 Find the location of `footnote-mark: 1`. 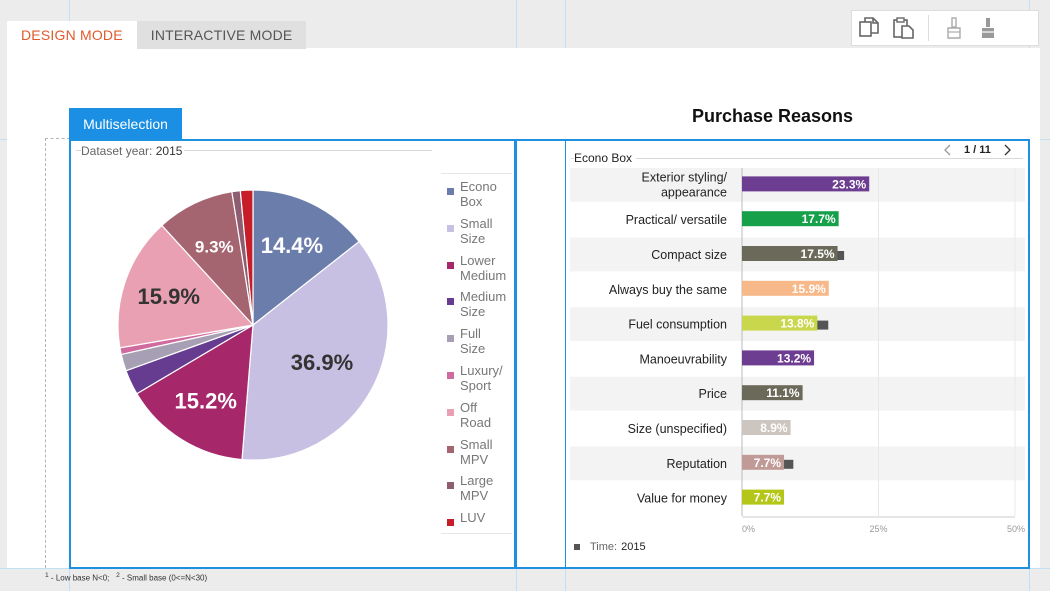

footnote-mark: 1 is located at coordinates (47, 575).